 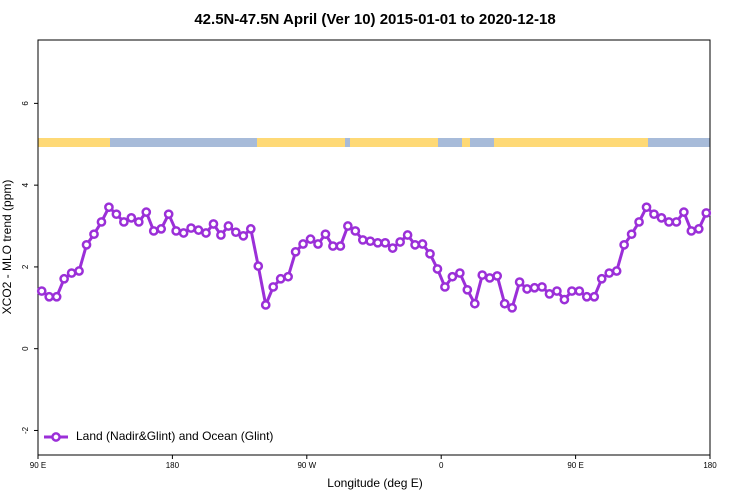 I want to click on legend-label: Land (Nadir&Glint) and Ocean (Glint), so click(x=174, y=436).